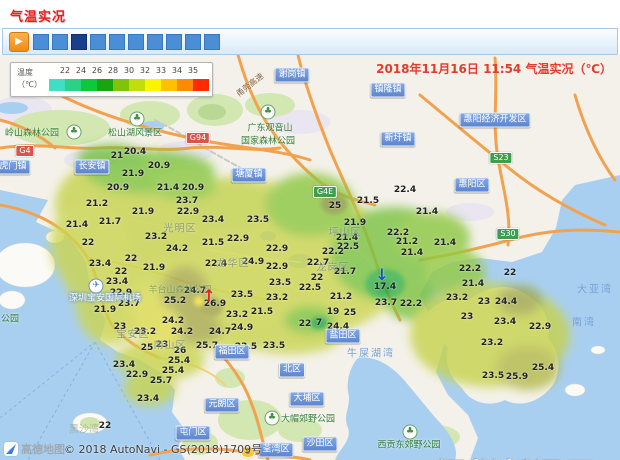 The width and height of the screenshot is (620, 460). What do you see at coordinates (220, 332) in the screenshot?
I see `station-temperature-value: 24.7` at bounding box center [220, 332].